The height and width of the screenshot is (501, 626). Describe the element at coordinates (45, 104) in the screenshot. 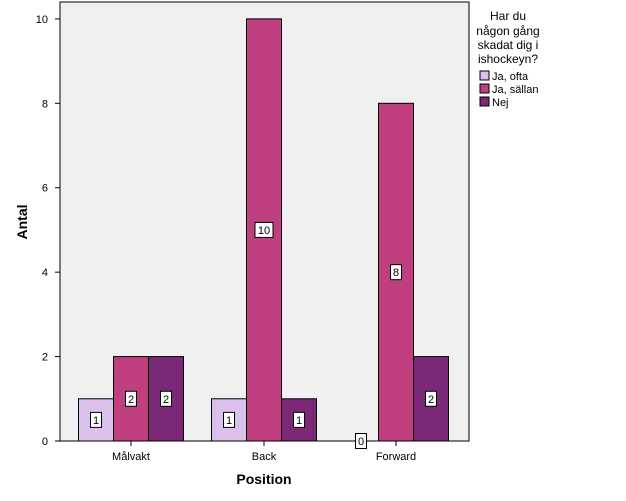

I see `y-tick-label-8: 8` at that location.